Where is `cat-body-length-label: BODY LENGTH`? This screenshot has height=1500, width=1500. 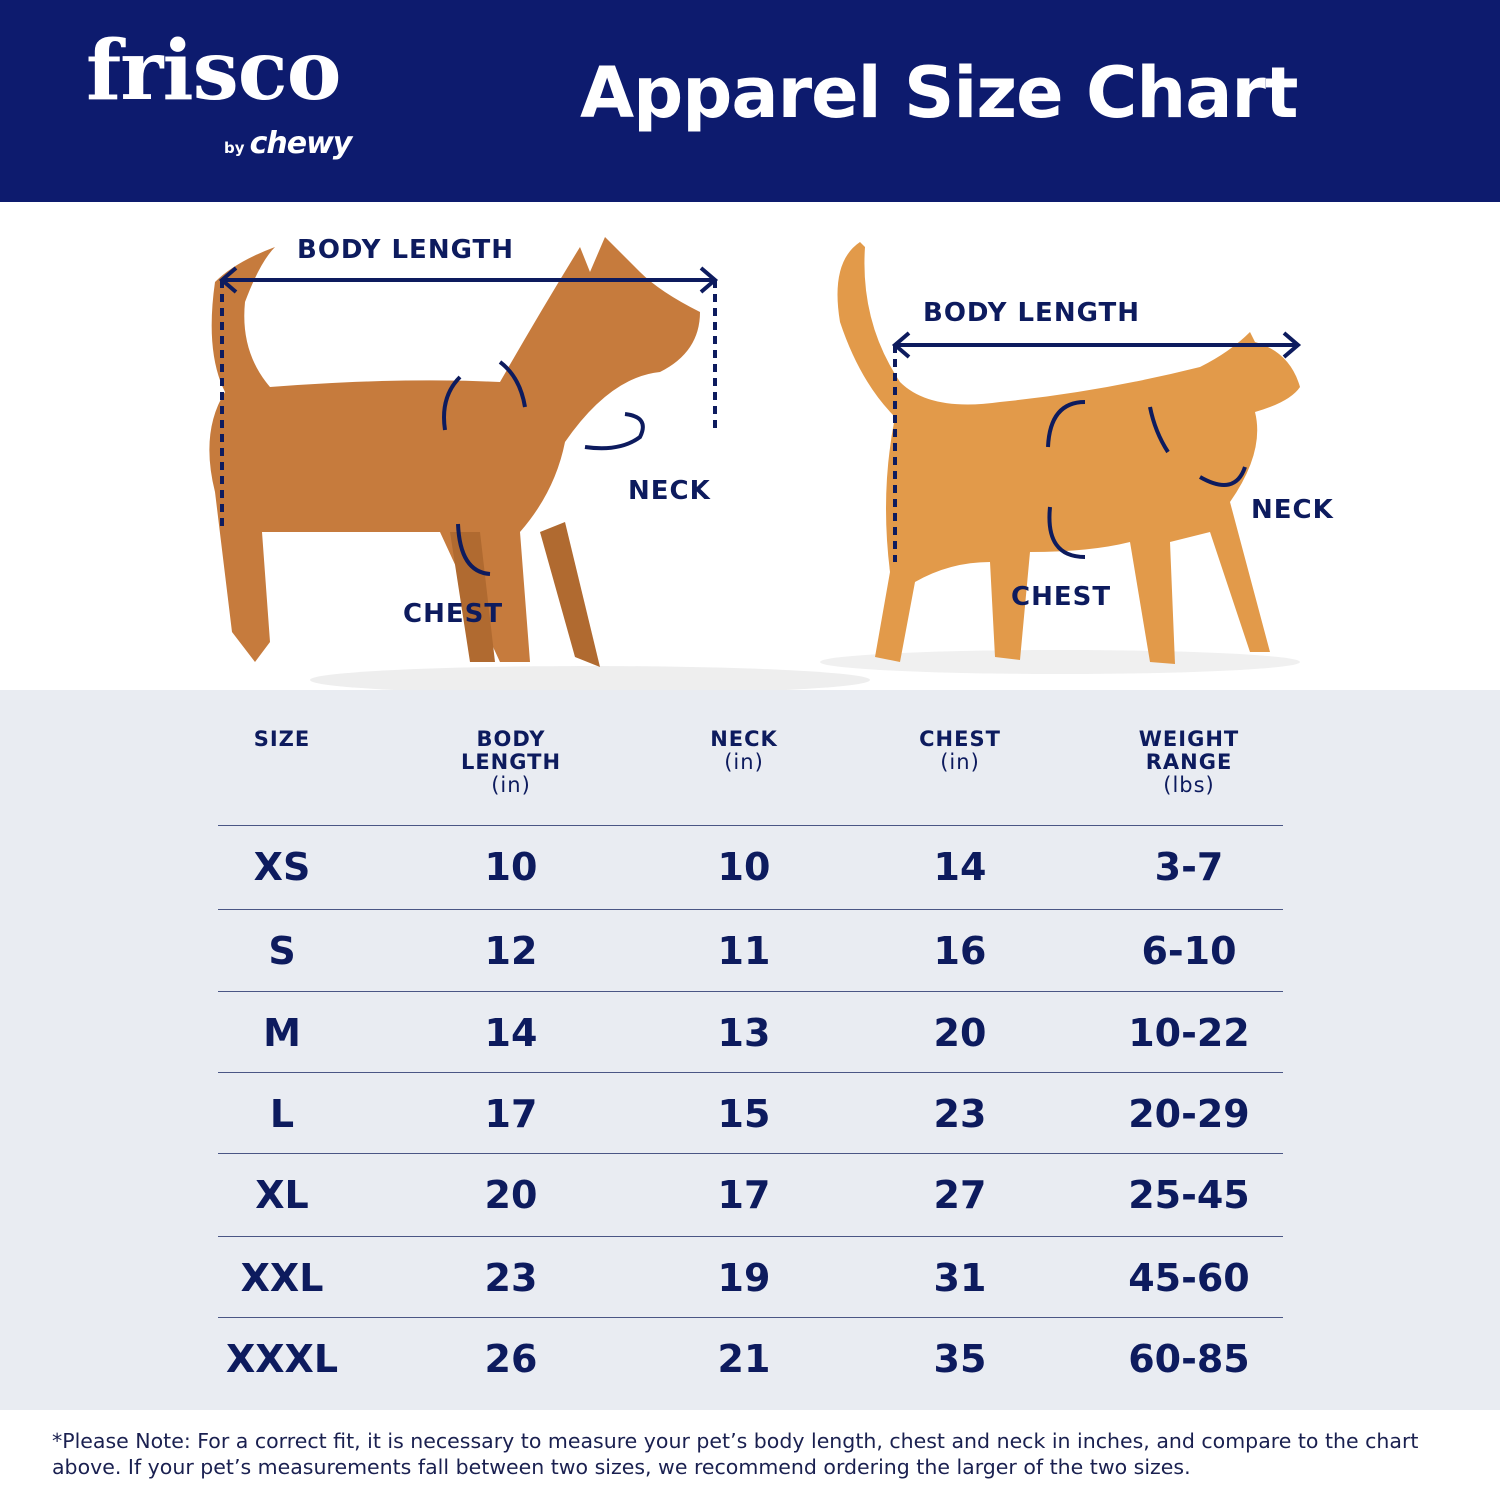 cat-body-length-label: BODY LENGTH is located at coordinates (1031, 313).